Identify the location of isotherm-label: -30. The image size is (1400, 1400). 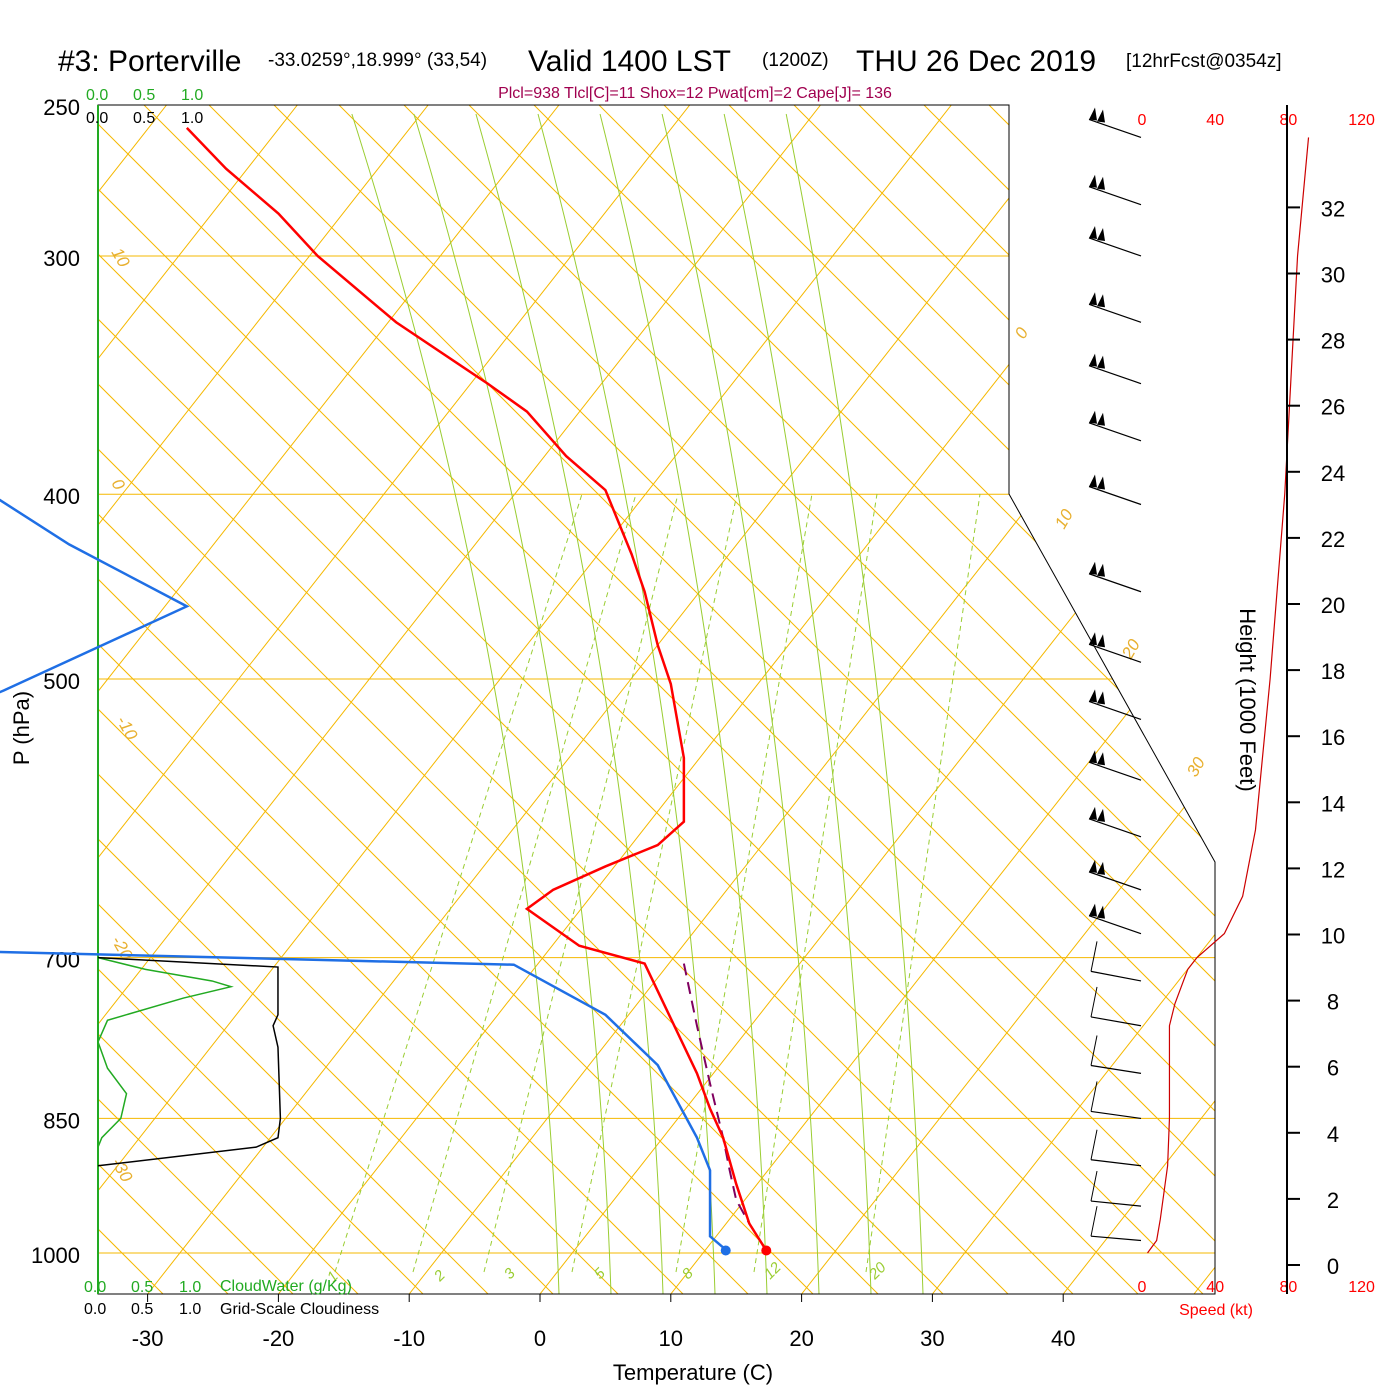
(122, 1170).